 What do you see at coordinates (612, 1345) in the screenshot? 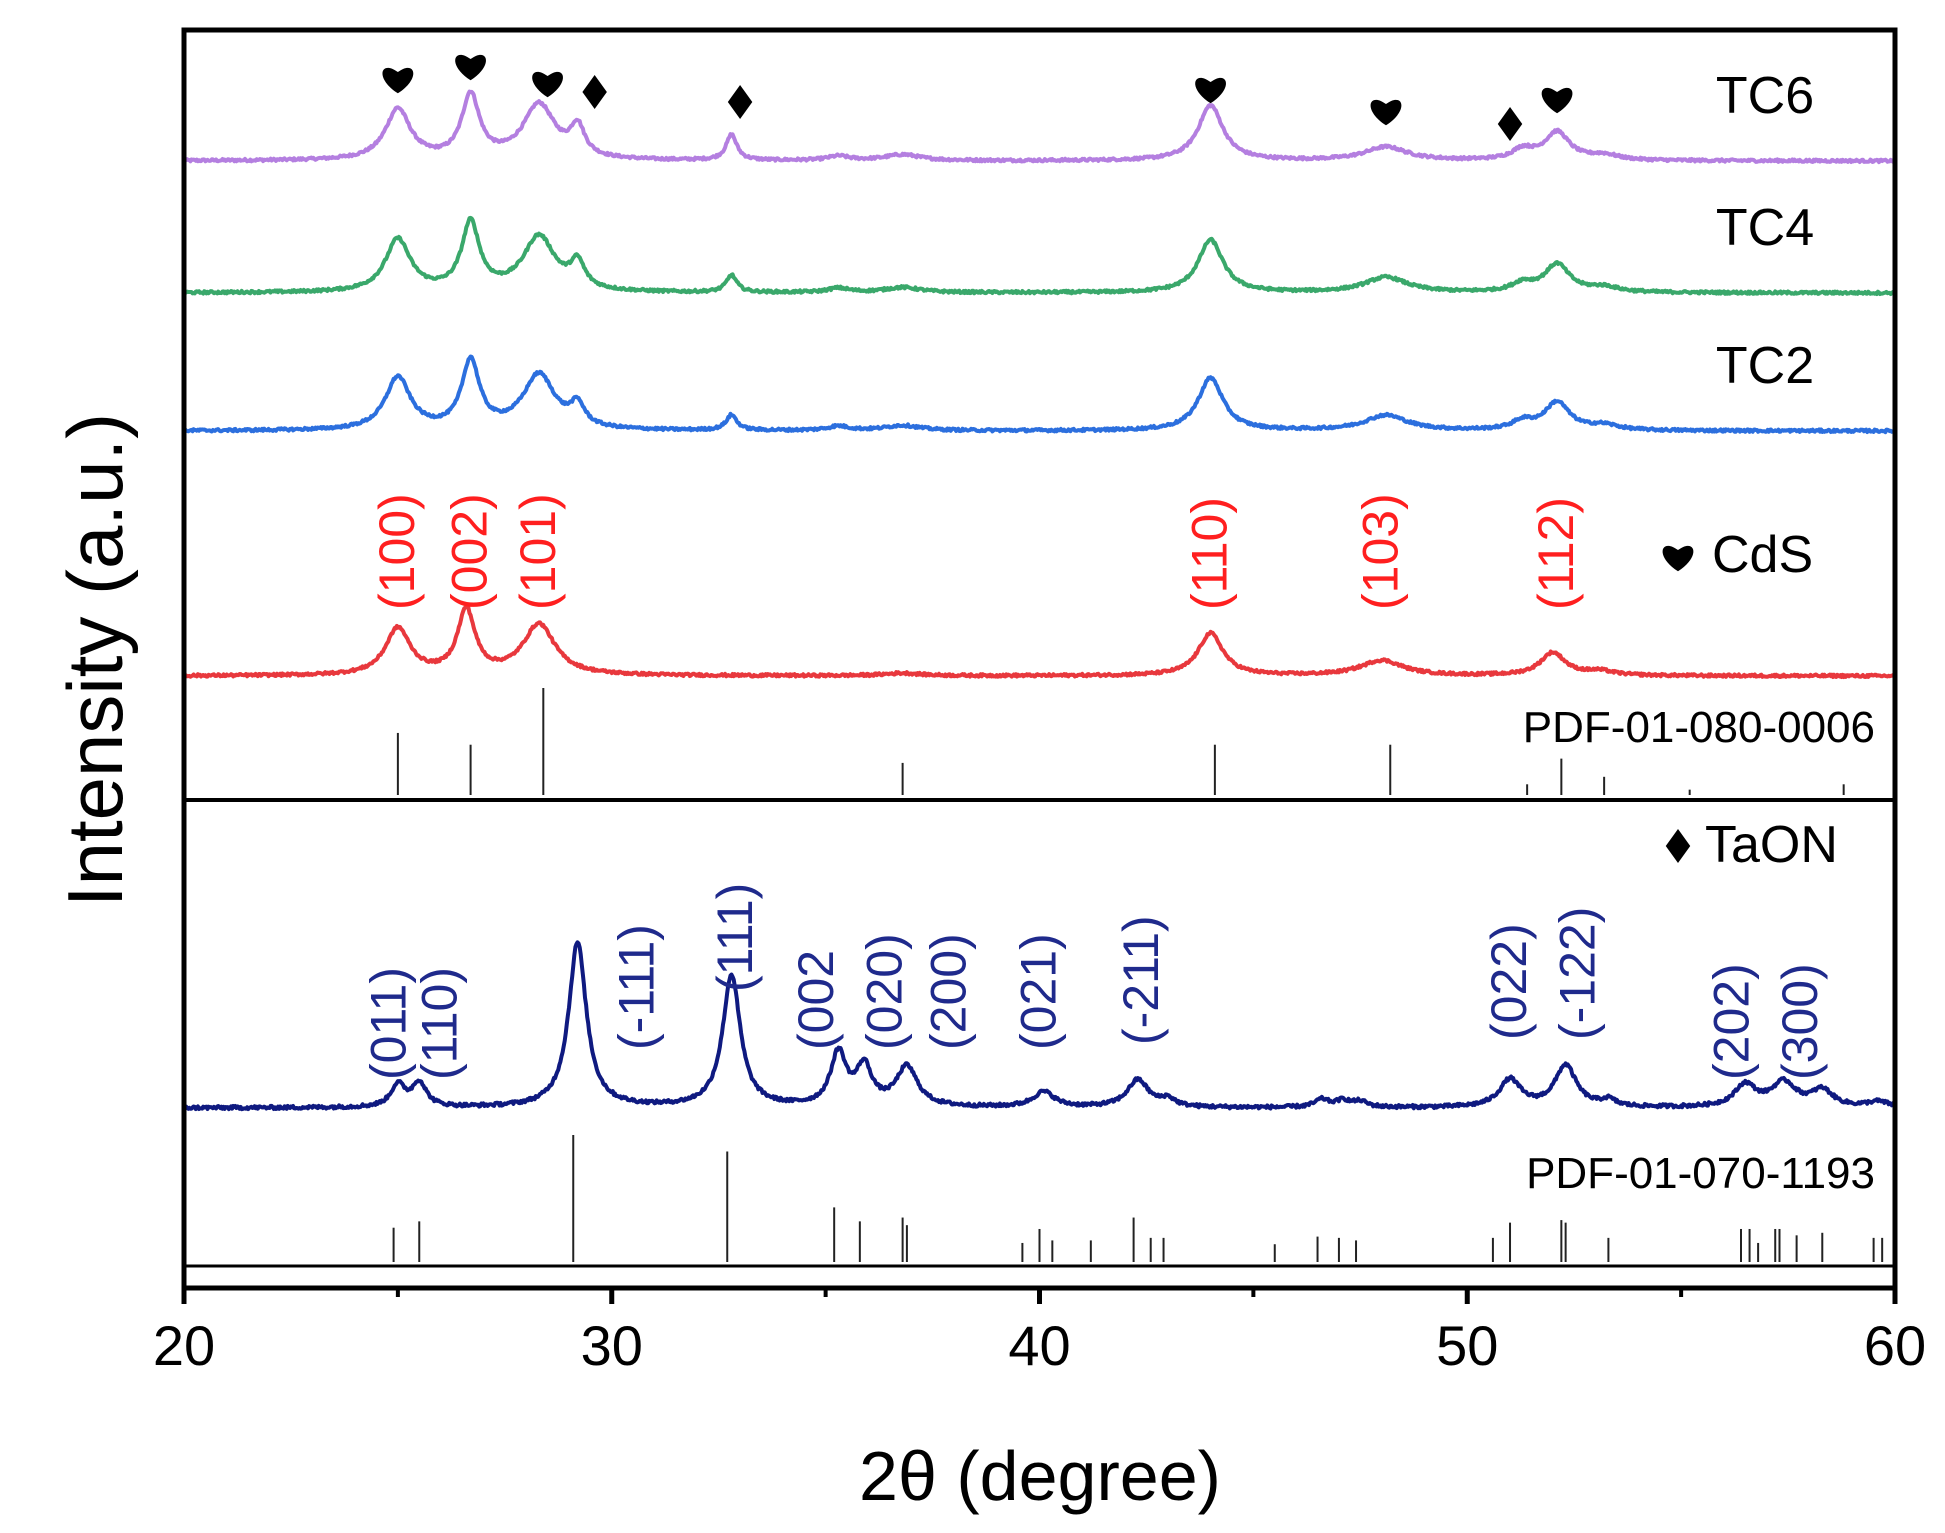
I see `x-tick-label: 30` at bounding box center [612, 1345].